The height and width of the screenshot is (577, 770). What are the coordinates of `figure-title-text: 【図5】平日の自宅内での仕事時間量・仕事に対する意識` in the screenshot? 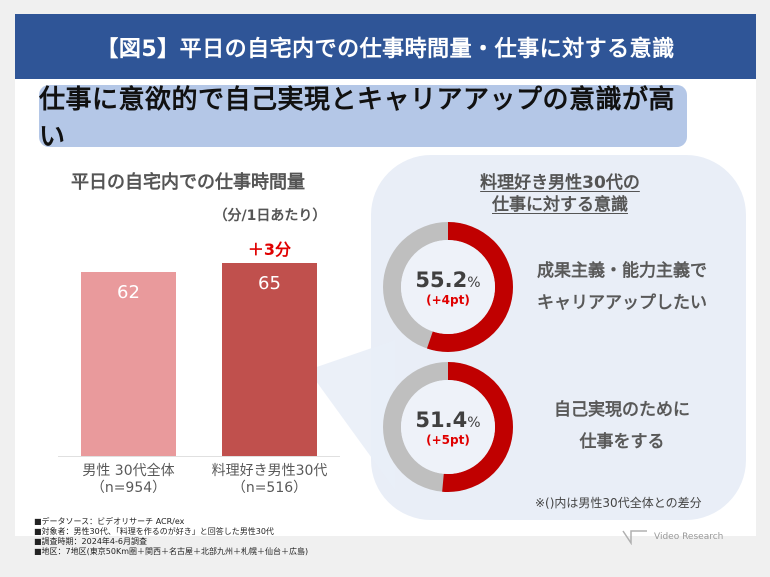 It's located at (385, 49).